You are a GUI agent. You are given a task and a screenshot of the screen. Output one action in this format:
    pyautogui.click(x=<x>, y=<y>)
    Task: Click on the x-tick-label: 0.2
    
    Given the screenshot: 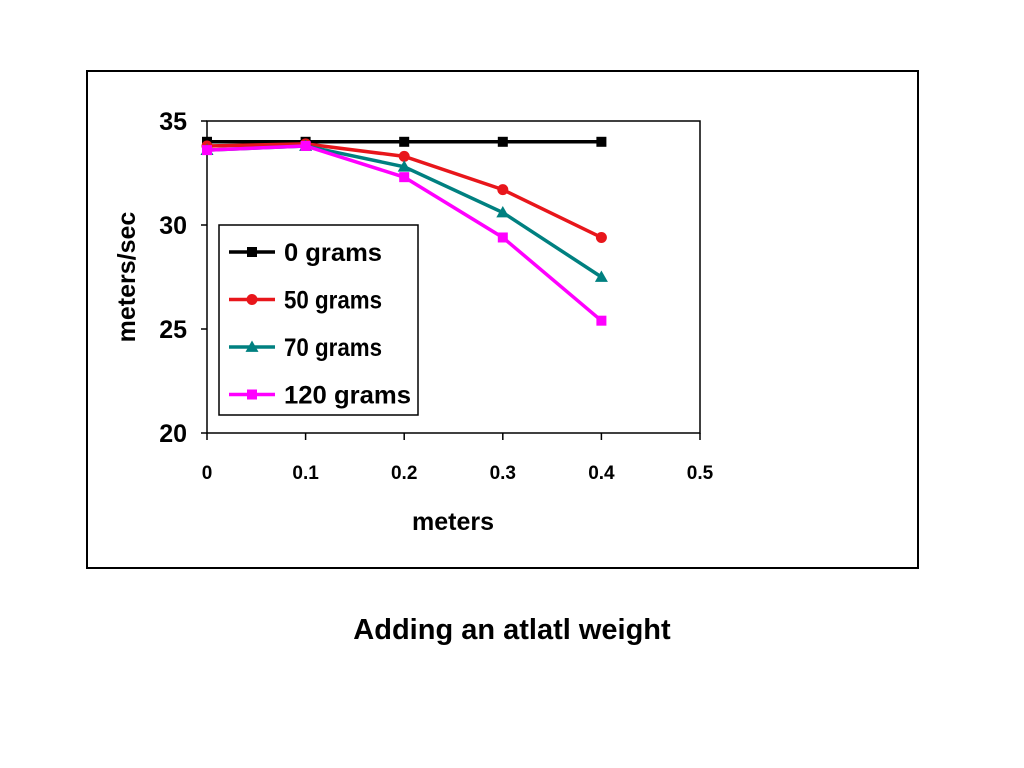 What is the action you would take?
    pyautogui.click(x=404, y=473)
    